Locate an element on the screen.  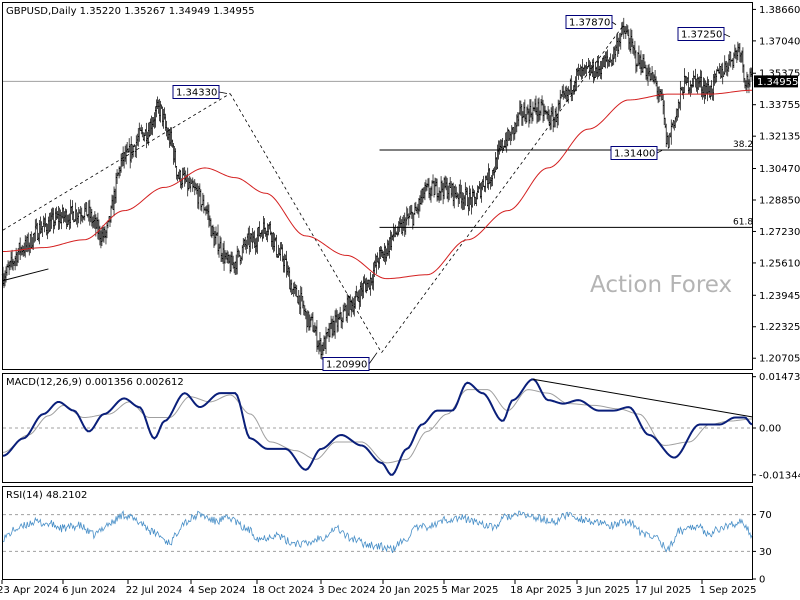
price-ytick-label: 1.33755 is located at coordinates (779, 105).